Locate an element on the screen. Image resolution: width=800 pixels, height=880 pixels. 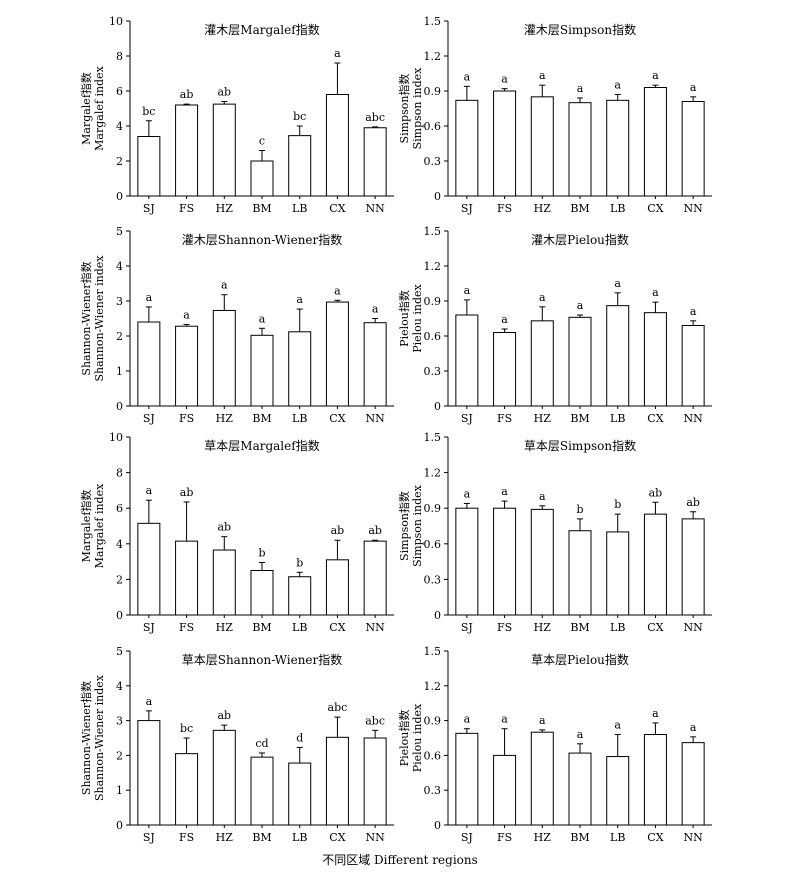
y-tick-label: 4 is located at coordinates (119, 686).